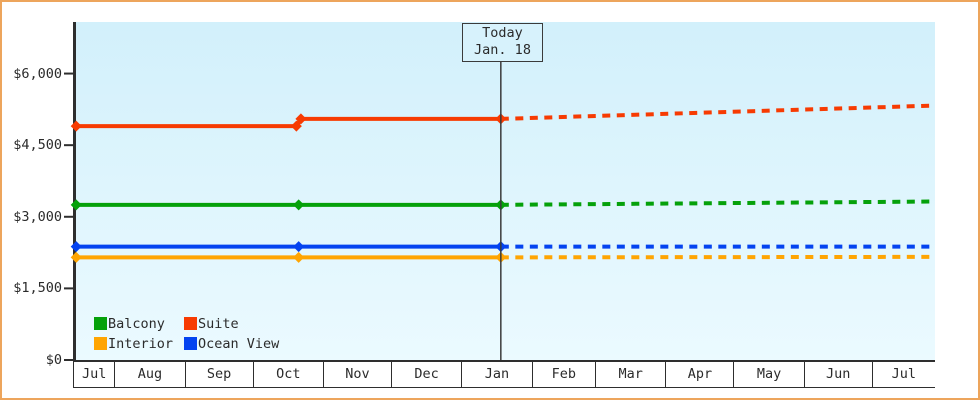 This screenshot has width=980, height=400. What do you see at coordinates (37, 288) in the screenshot?
I see `y-axis-tick-label: $1,500` at bounding box center [37, 288].